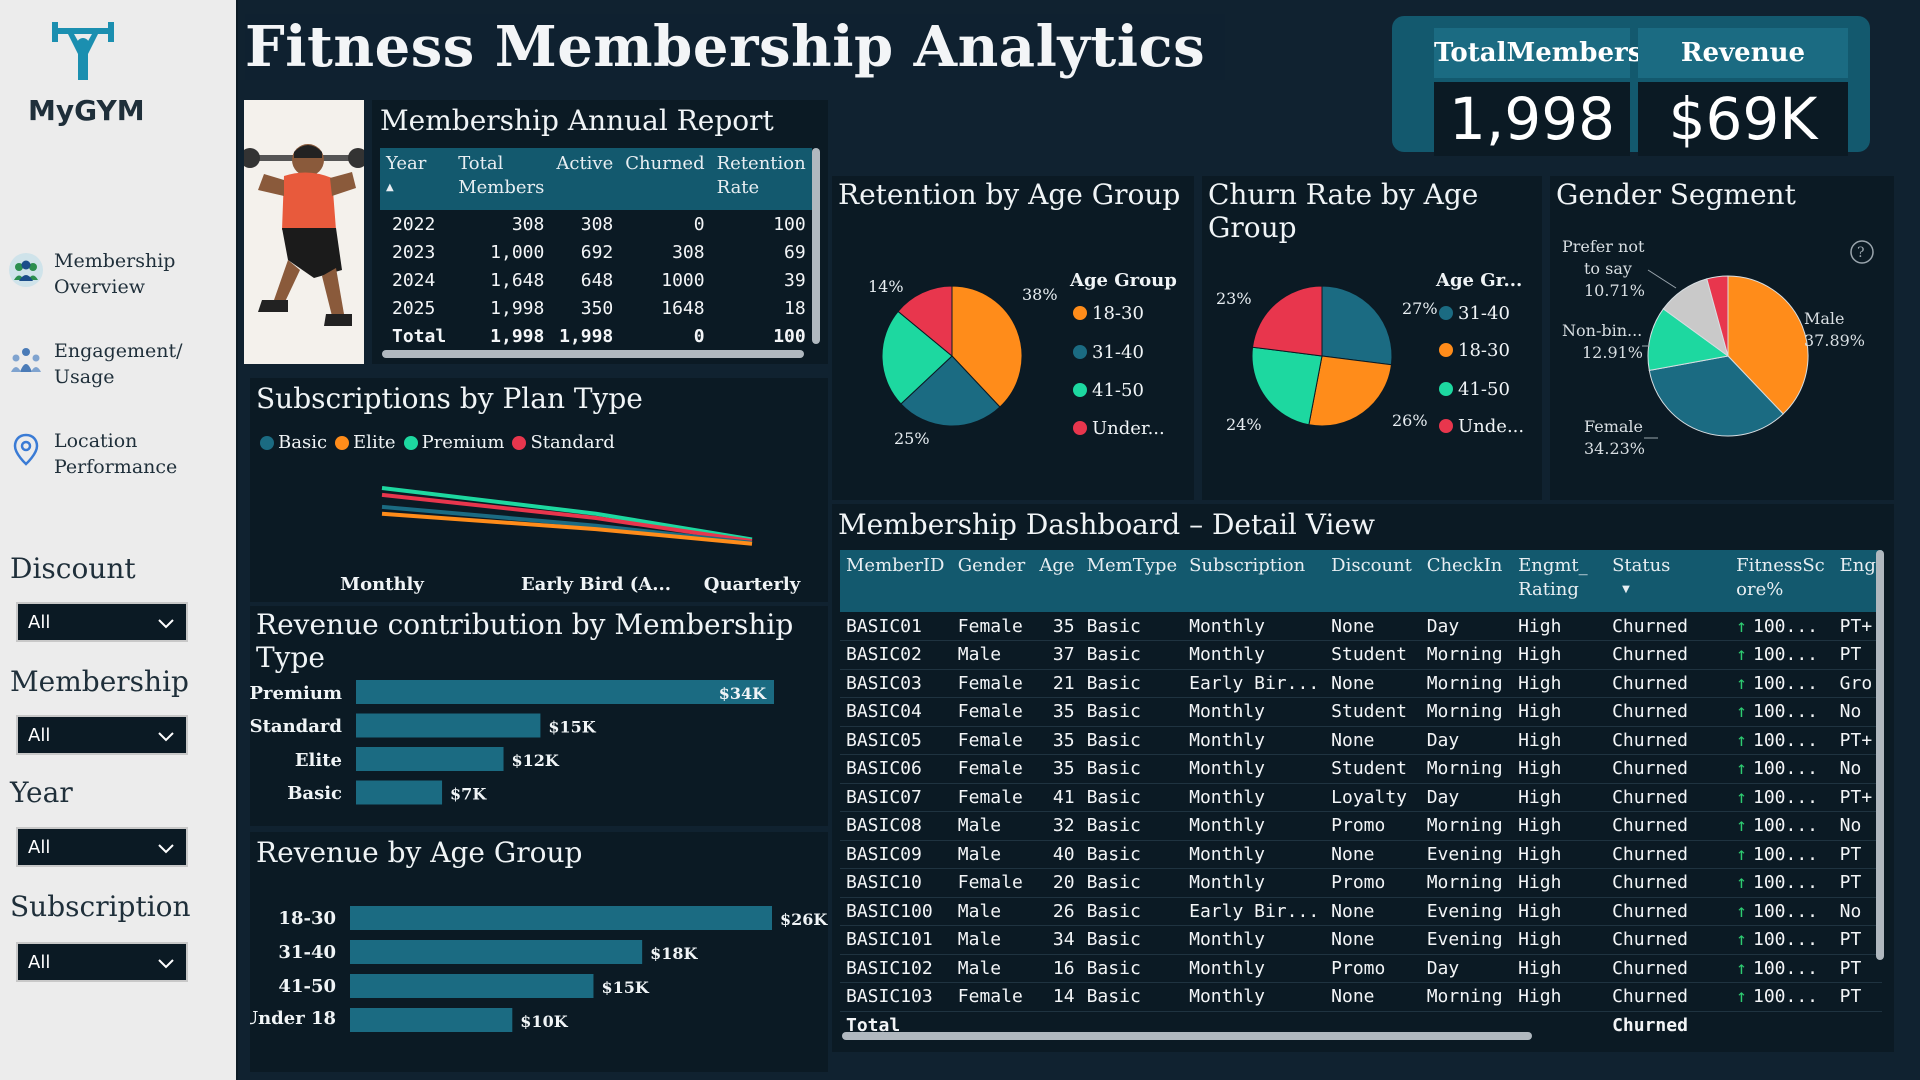  Describe the element at coordinates (979, 911) in the screenshot. I see `table-cell: Male` at that location.